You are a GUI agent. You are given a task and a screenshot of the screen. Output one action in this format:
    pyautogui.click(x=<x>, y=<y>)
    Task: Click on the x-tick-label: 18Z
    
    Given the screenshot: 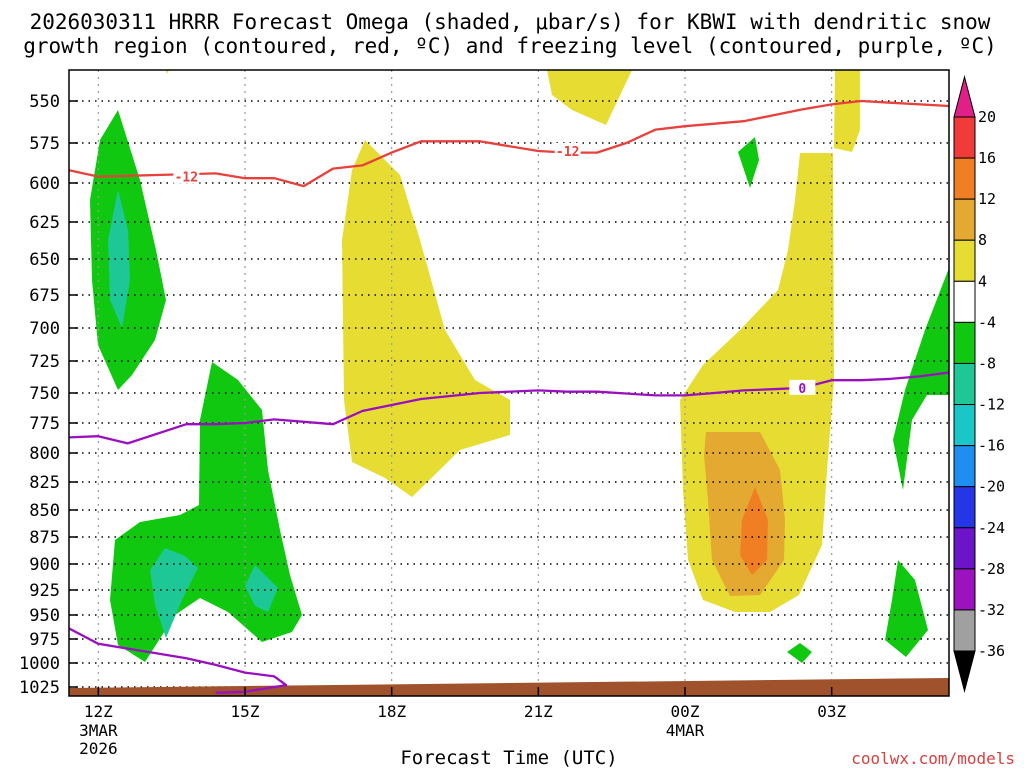 What is the action you would take?
    pyautogui.click(x=391, y=711)
    